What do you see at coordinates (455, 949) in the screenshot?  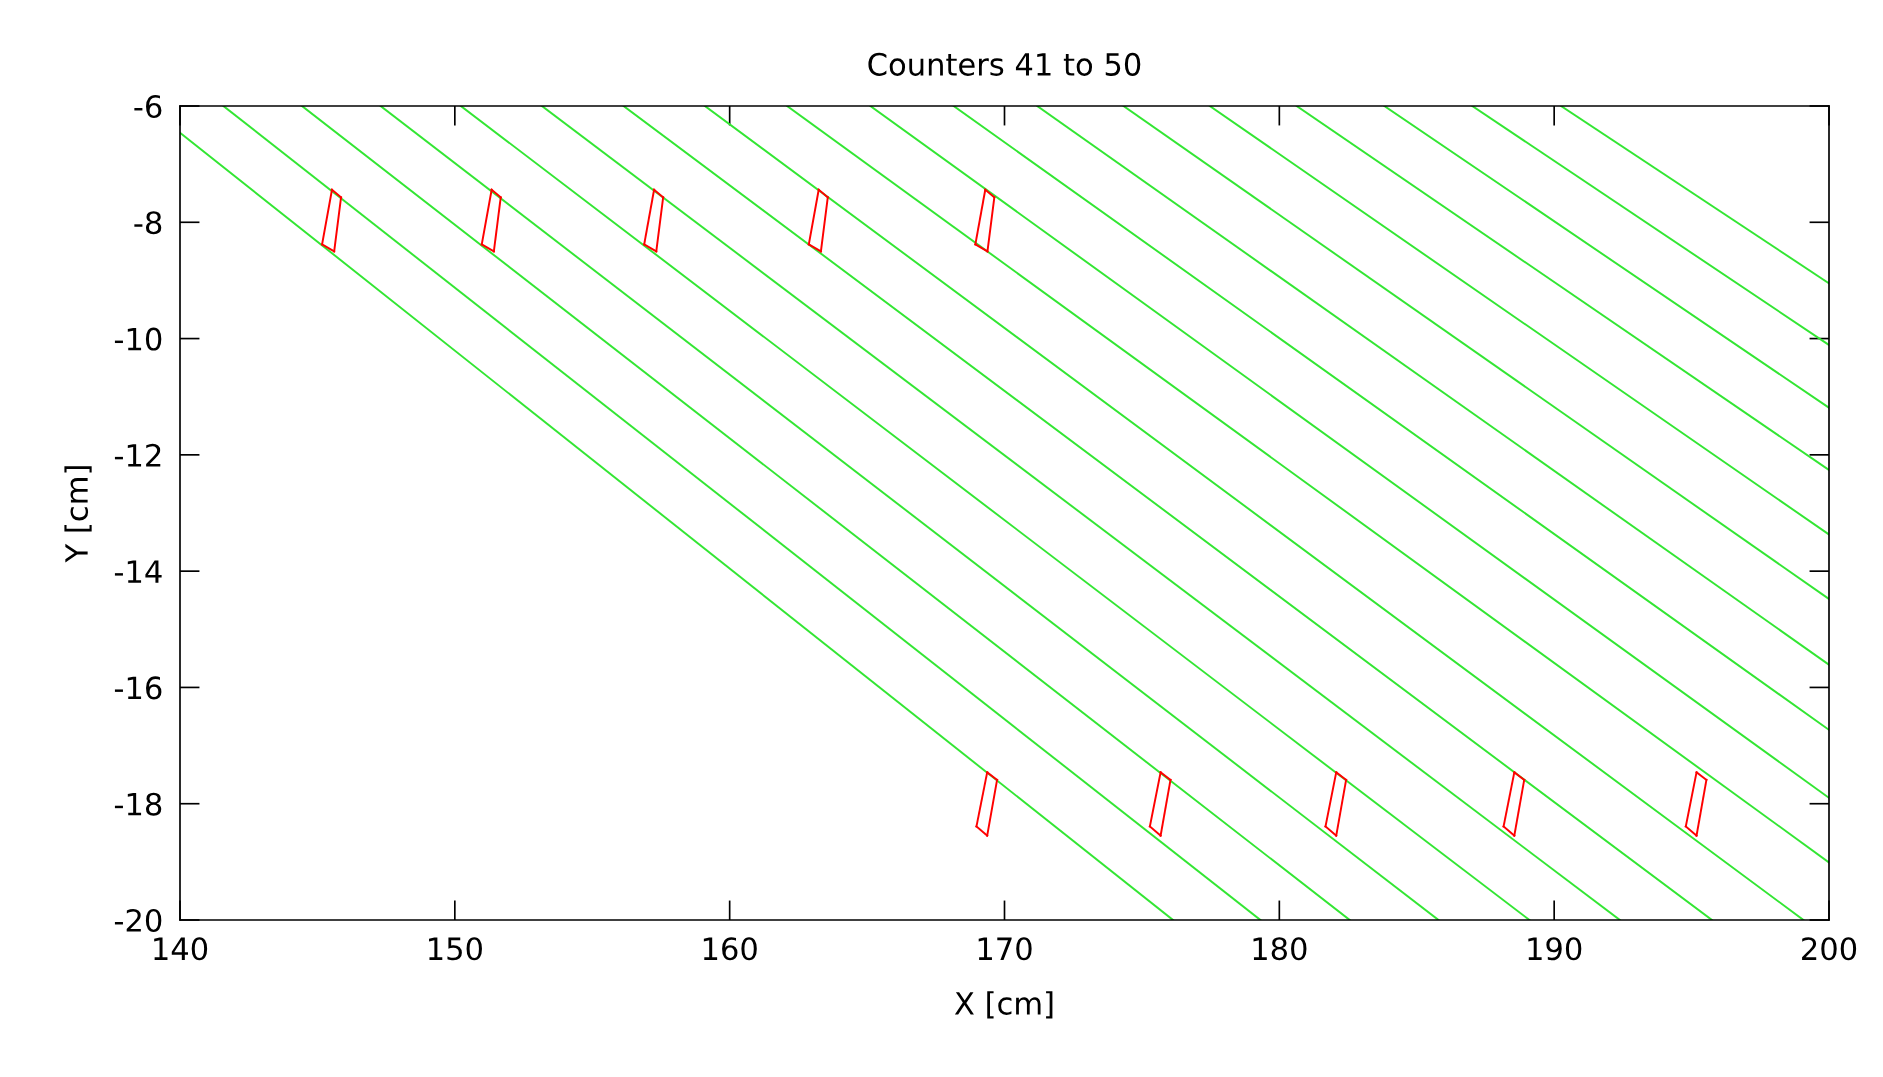 I see `x-tick-label: 150` at bounding box center [455, 949].